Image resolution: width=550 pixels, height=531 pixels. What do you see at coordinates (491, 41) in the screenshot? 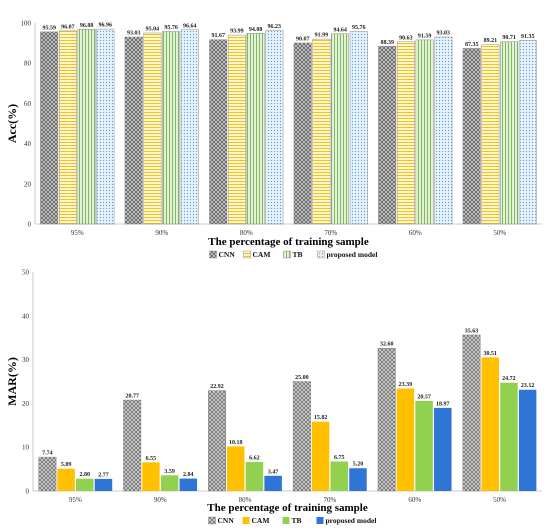
I see `data-label: 89.21` at bounding box center [491, 41].